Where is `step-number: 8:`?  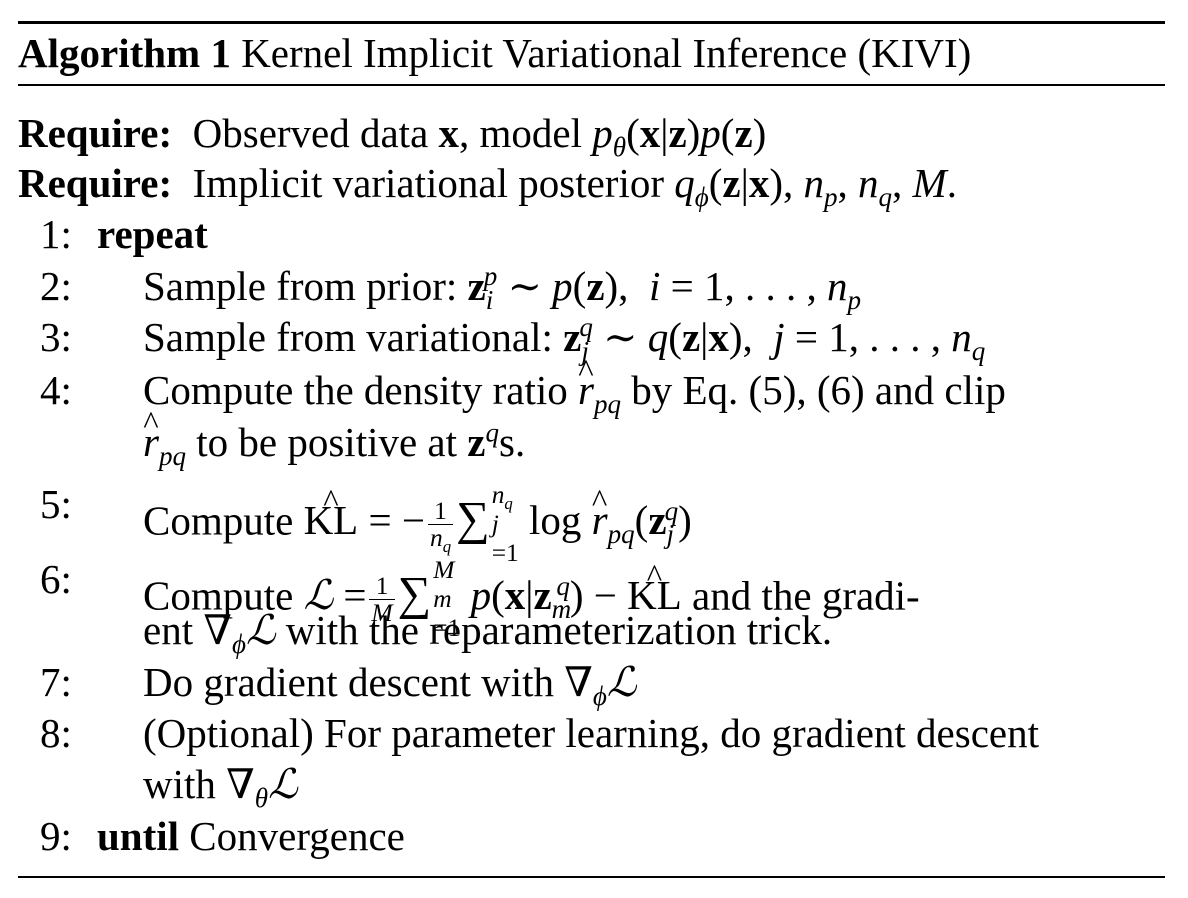
step-number: 8: is located at coordinates (56, 733).